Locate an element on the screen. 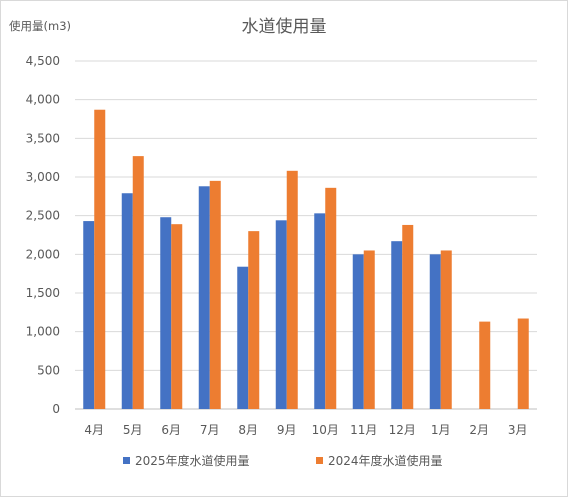 Image resolution: width=568 pixels, height=497 pixels. x-tick-label: 6月 is located at coordinates (171, 430).